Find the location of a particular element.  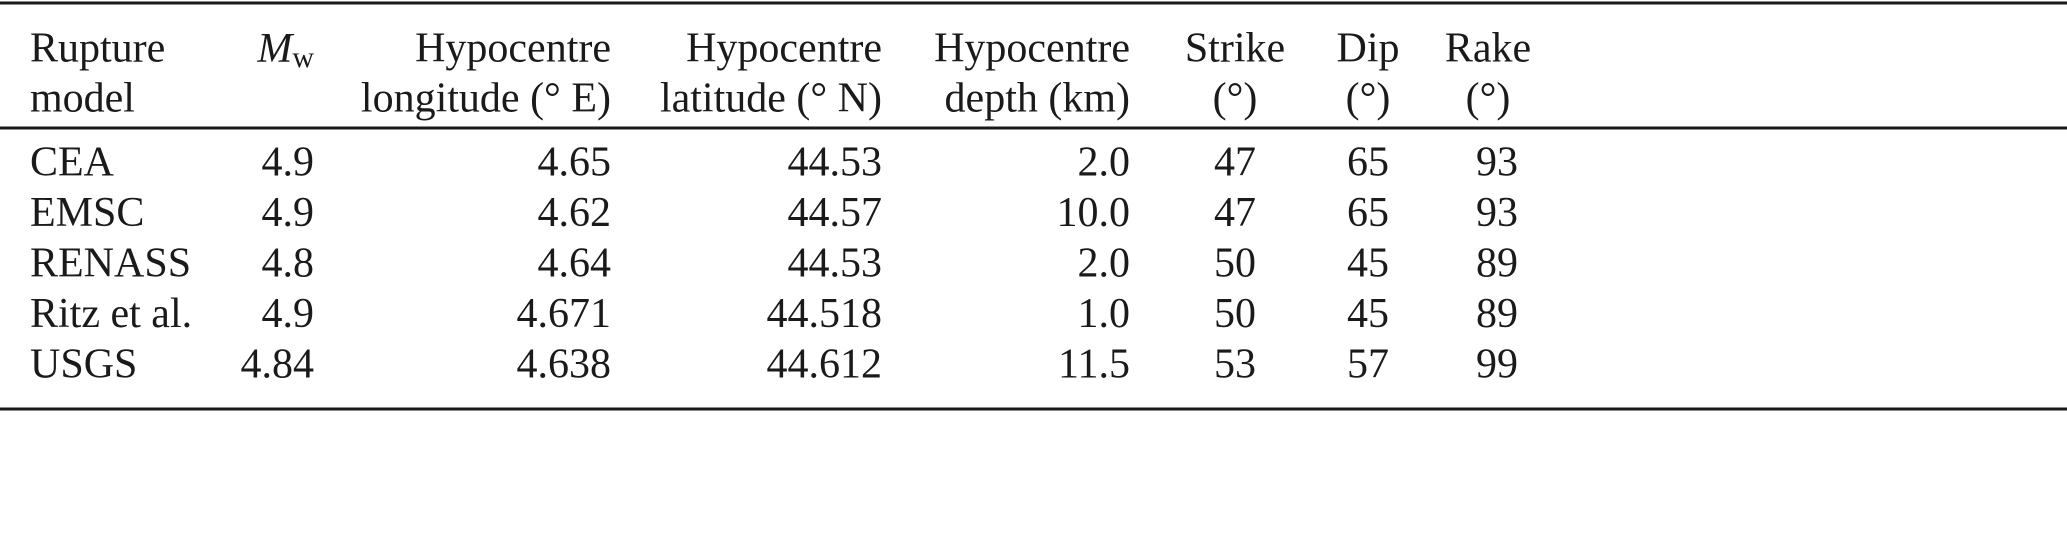

cell: 57 is located at coordinates (1368, 365).